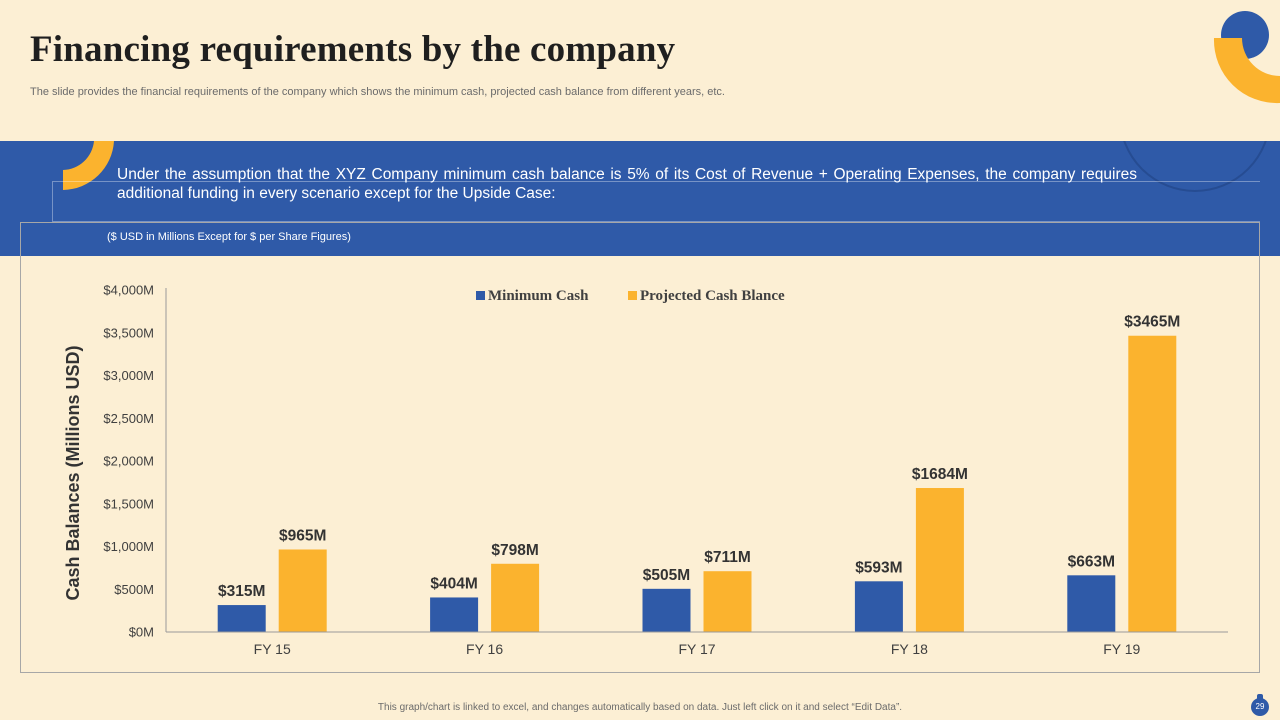  Describe the element at coordinates (353, 49) in the screenshot. I see `slide-title: Financing requirements by the company` at that location.